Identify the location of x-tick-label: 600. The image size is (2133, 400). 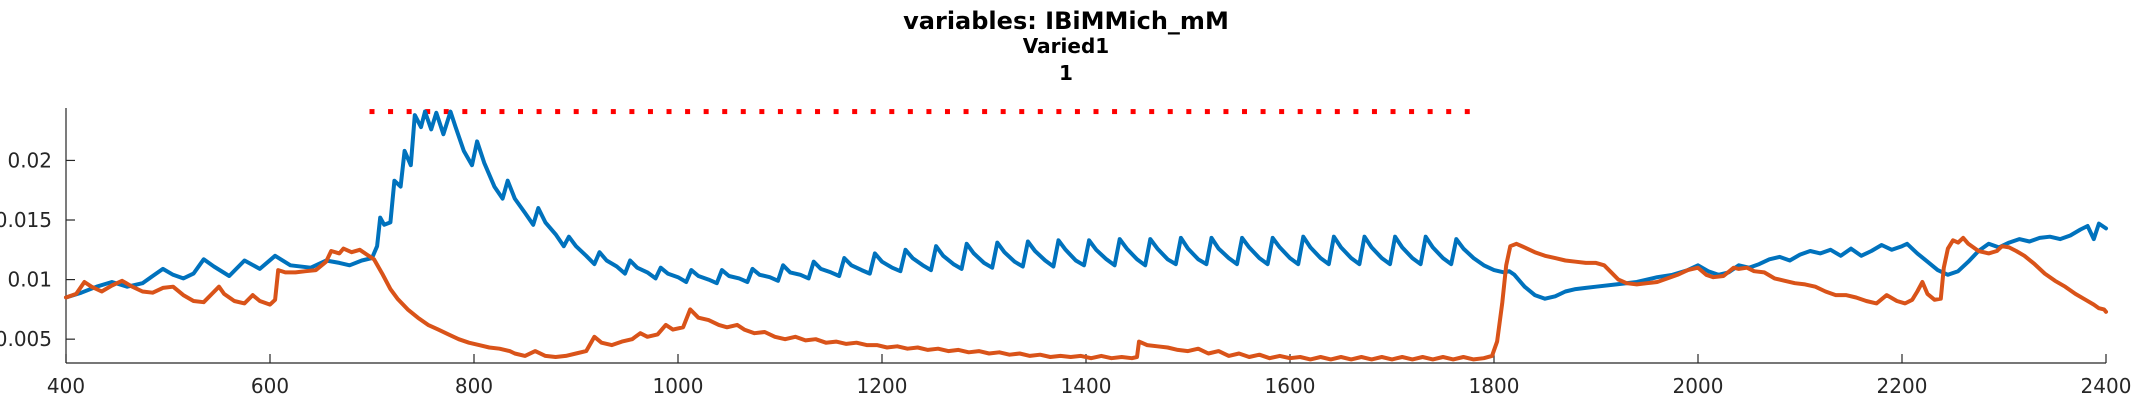
(270, 386).